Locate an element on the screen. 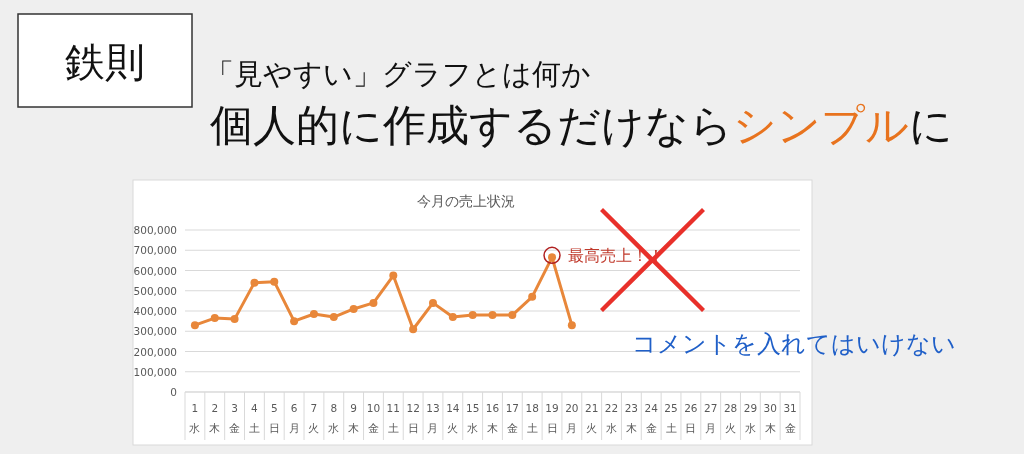 The height and width of the screenshot is (454, 1024). x-tick-label: 20 月 is located at coordinates (572, 418).